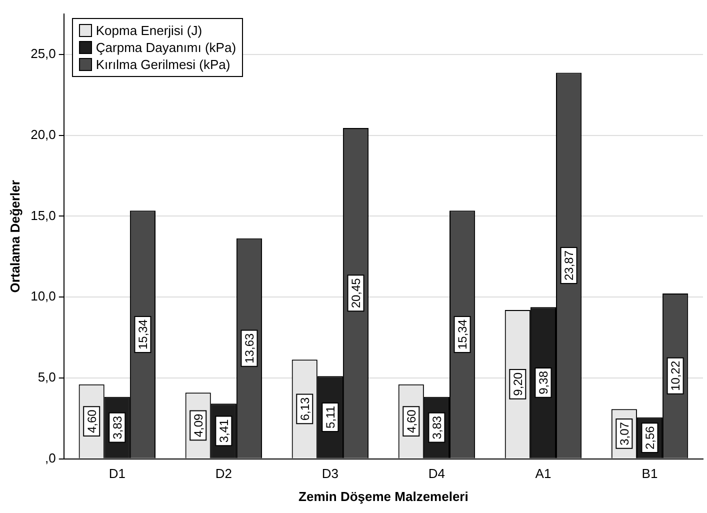 The width and height of the screenshot is (707, 513). I want to click on data-label: 9,38, so click(543, 382).